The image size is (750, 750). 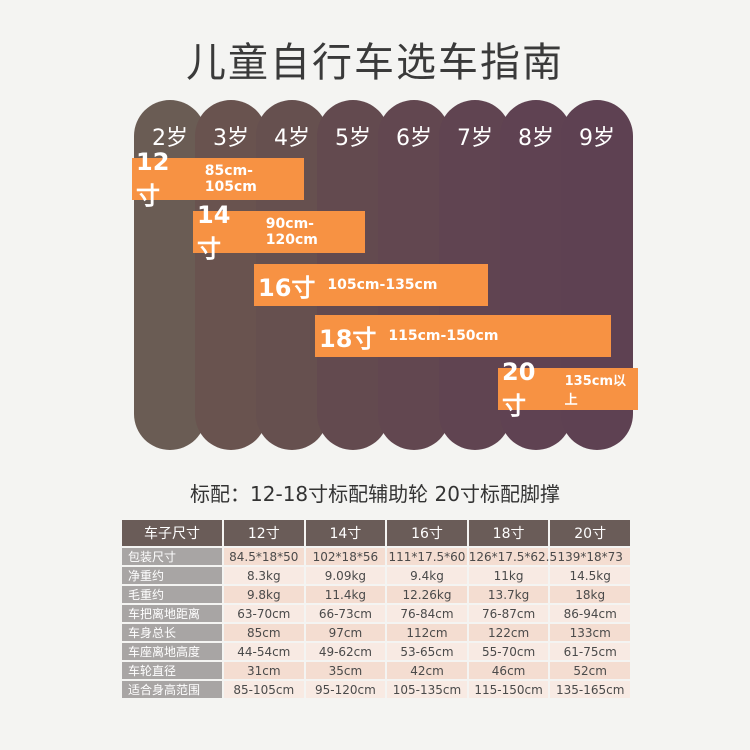 I want to click on table-cell: 112cm, so click(x=427, y=632).